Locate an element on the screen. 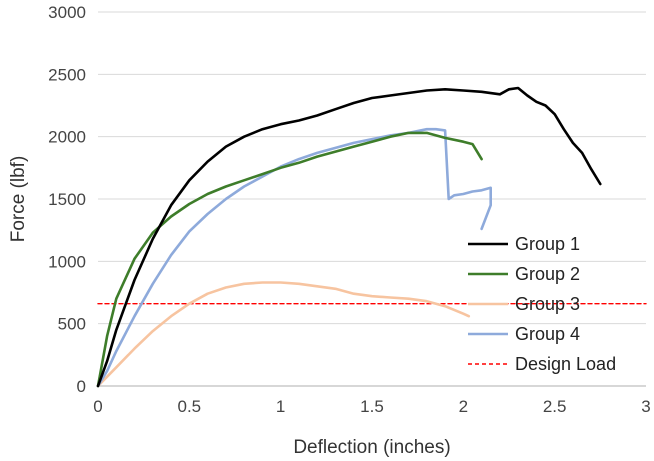  y-tick-labels: 0 500 1000 1500 2000 2500 3000 is located at coordinates (67, 199).